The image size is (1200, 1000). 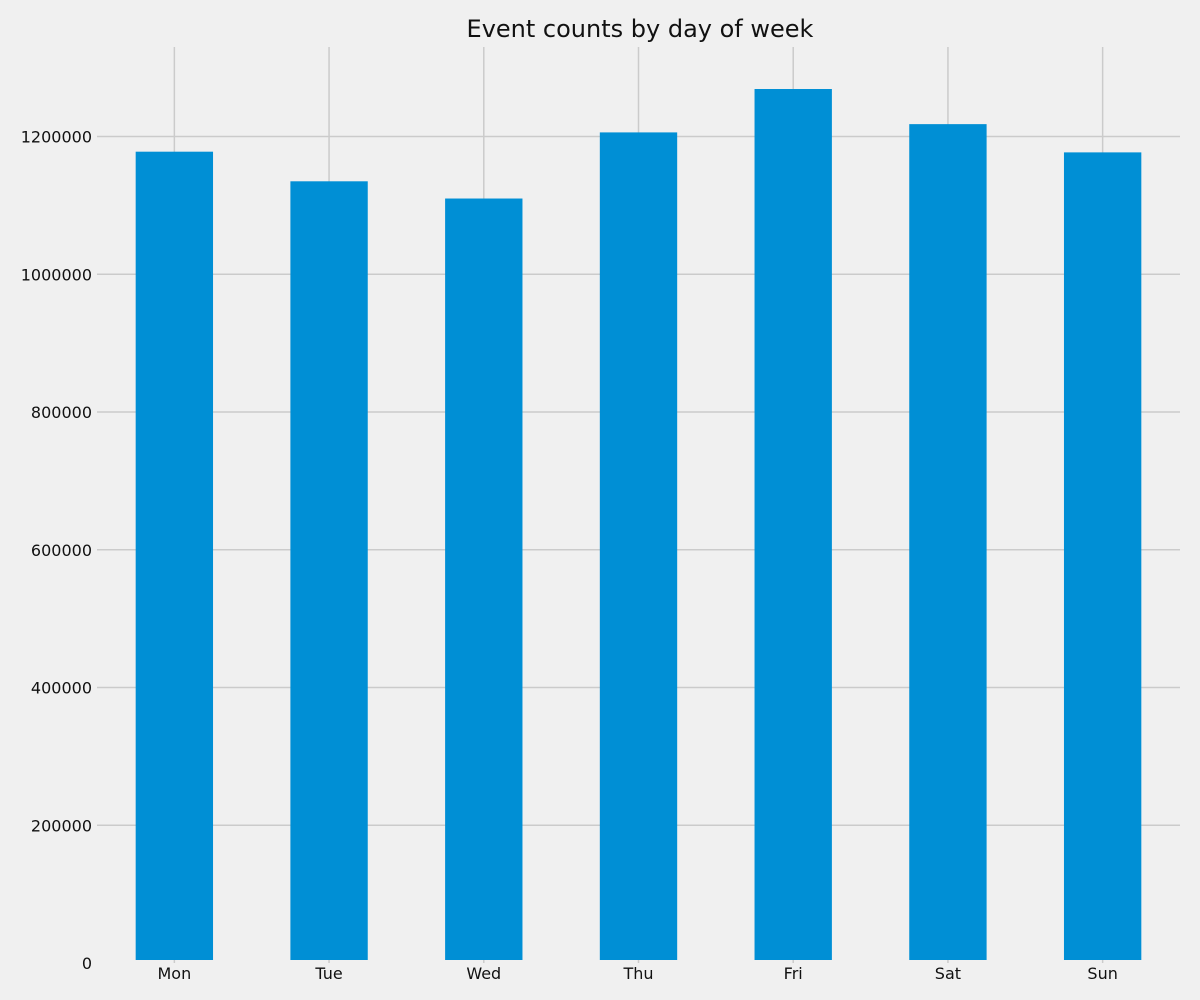 What do you see at coordinates (1102, 556) in the screenshot?
I see `bar-sun` at bounding box center [1102, 556].